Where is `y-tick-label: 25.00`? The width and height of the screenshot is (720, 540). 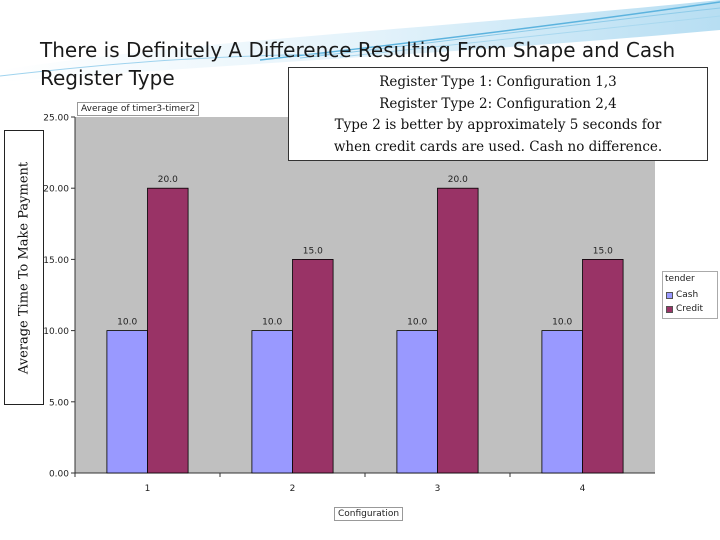
y-tick-label: 25.00 is located at coordinates (56, 119).